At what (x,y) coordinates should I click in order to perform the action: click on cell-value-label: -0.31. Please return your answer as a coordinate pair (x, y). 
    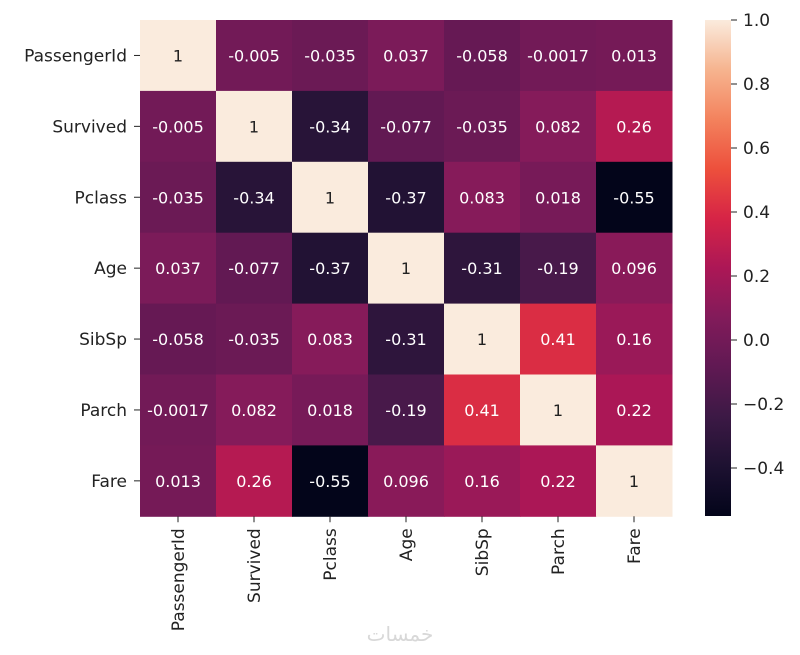
    Looking at the image, I should click on (405, 339).